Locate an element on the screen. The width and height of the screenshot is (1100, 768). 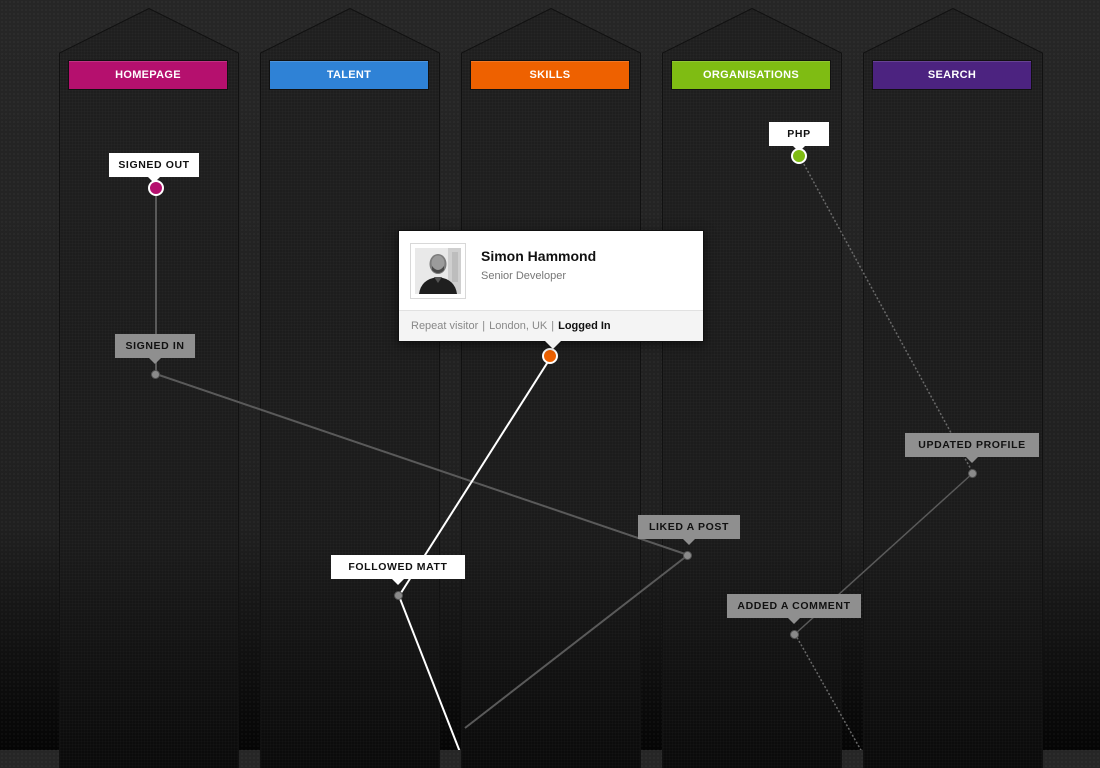
node-label-liked-a-post: LIKED A POST is located at coordinates (689, 530).